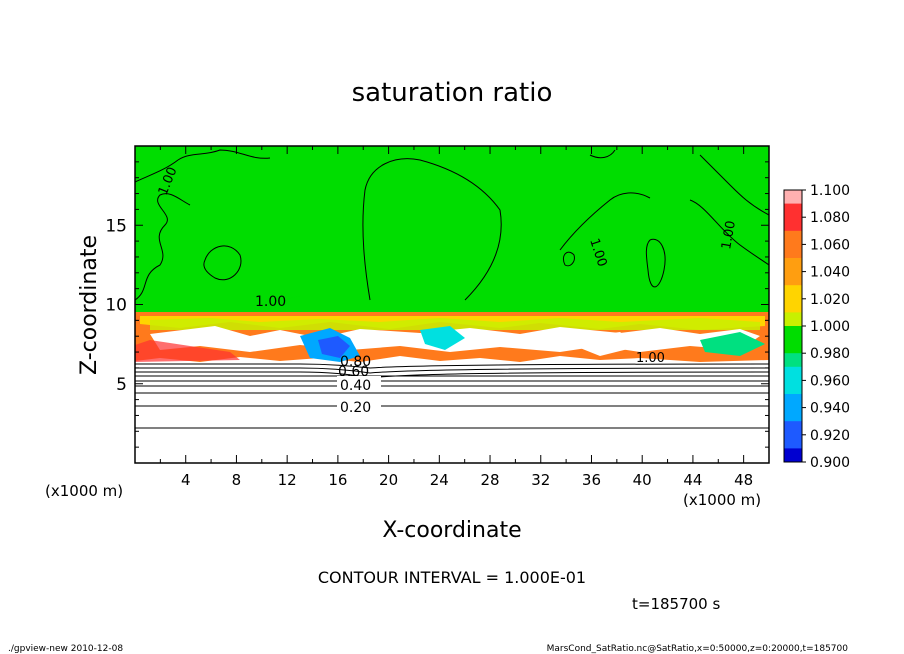 The height and width of the screenshot is (654, 904). I want to click on x-tick-label: 24, so click(439, 480).